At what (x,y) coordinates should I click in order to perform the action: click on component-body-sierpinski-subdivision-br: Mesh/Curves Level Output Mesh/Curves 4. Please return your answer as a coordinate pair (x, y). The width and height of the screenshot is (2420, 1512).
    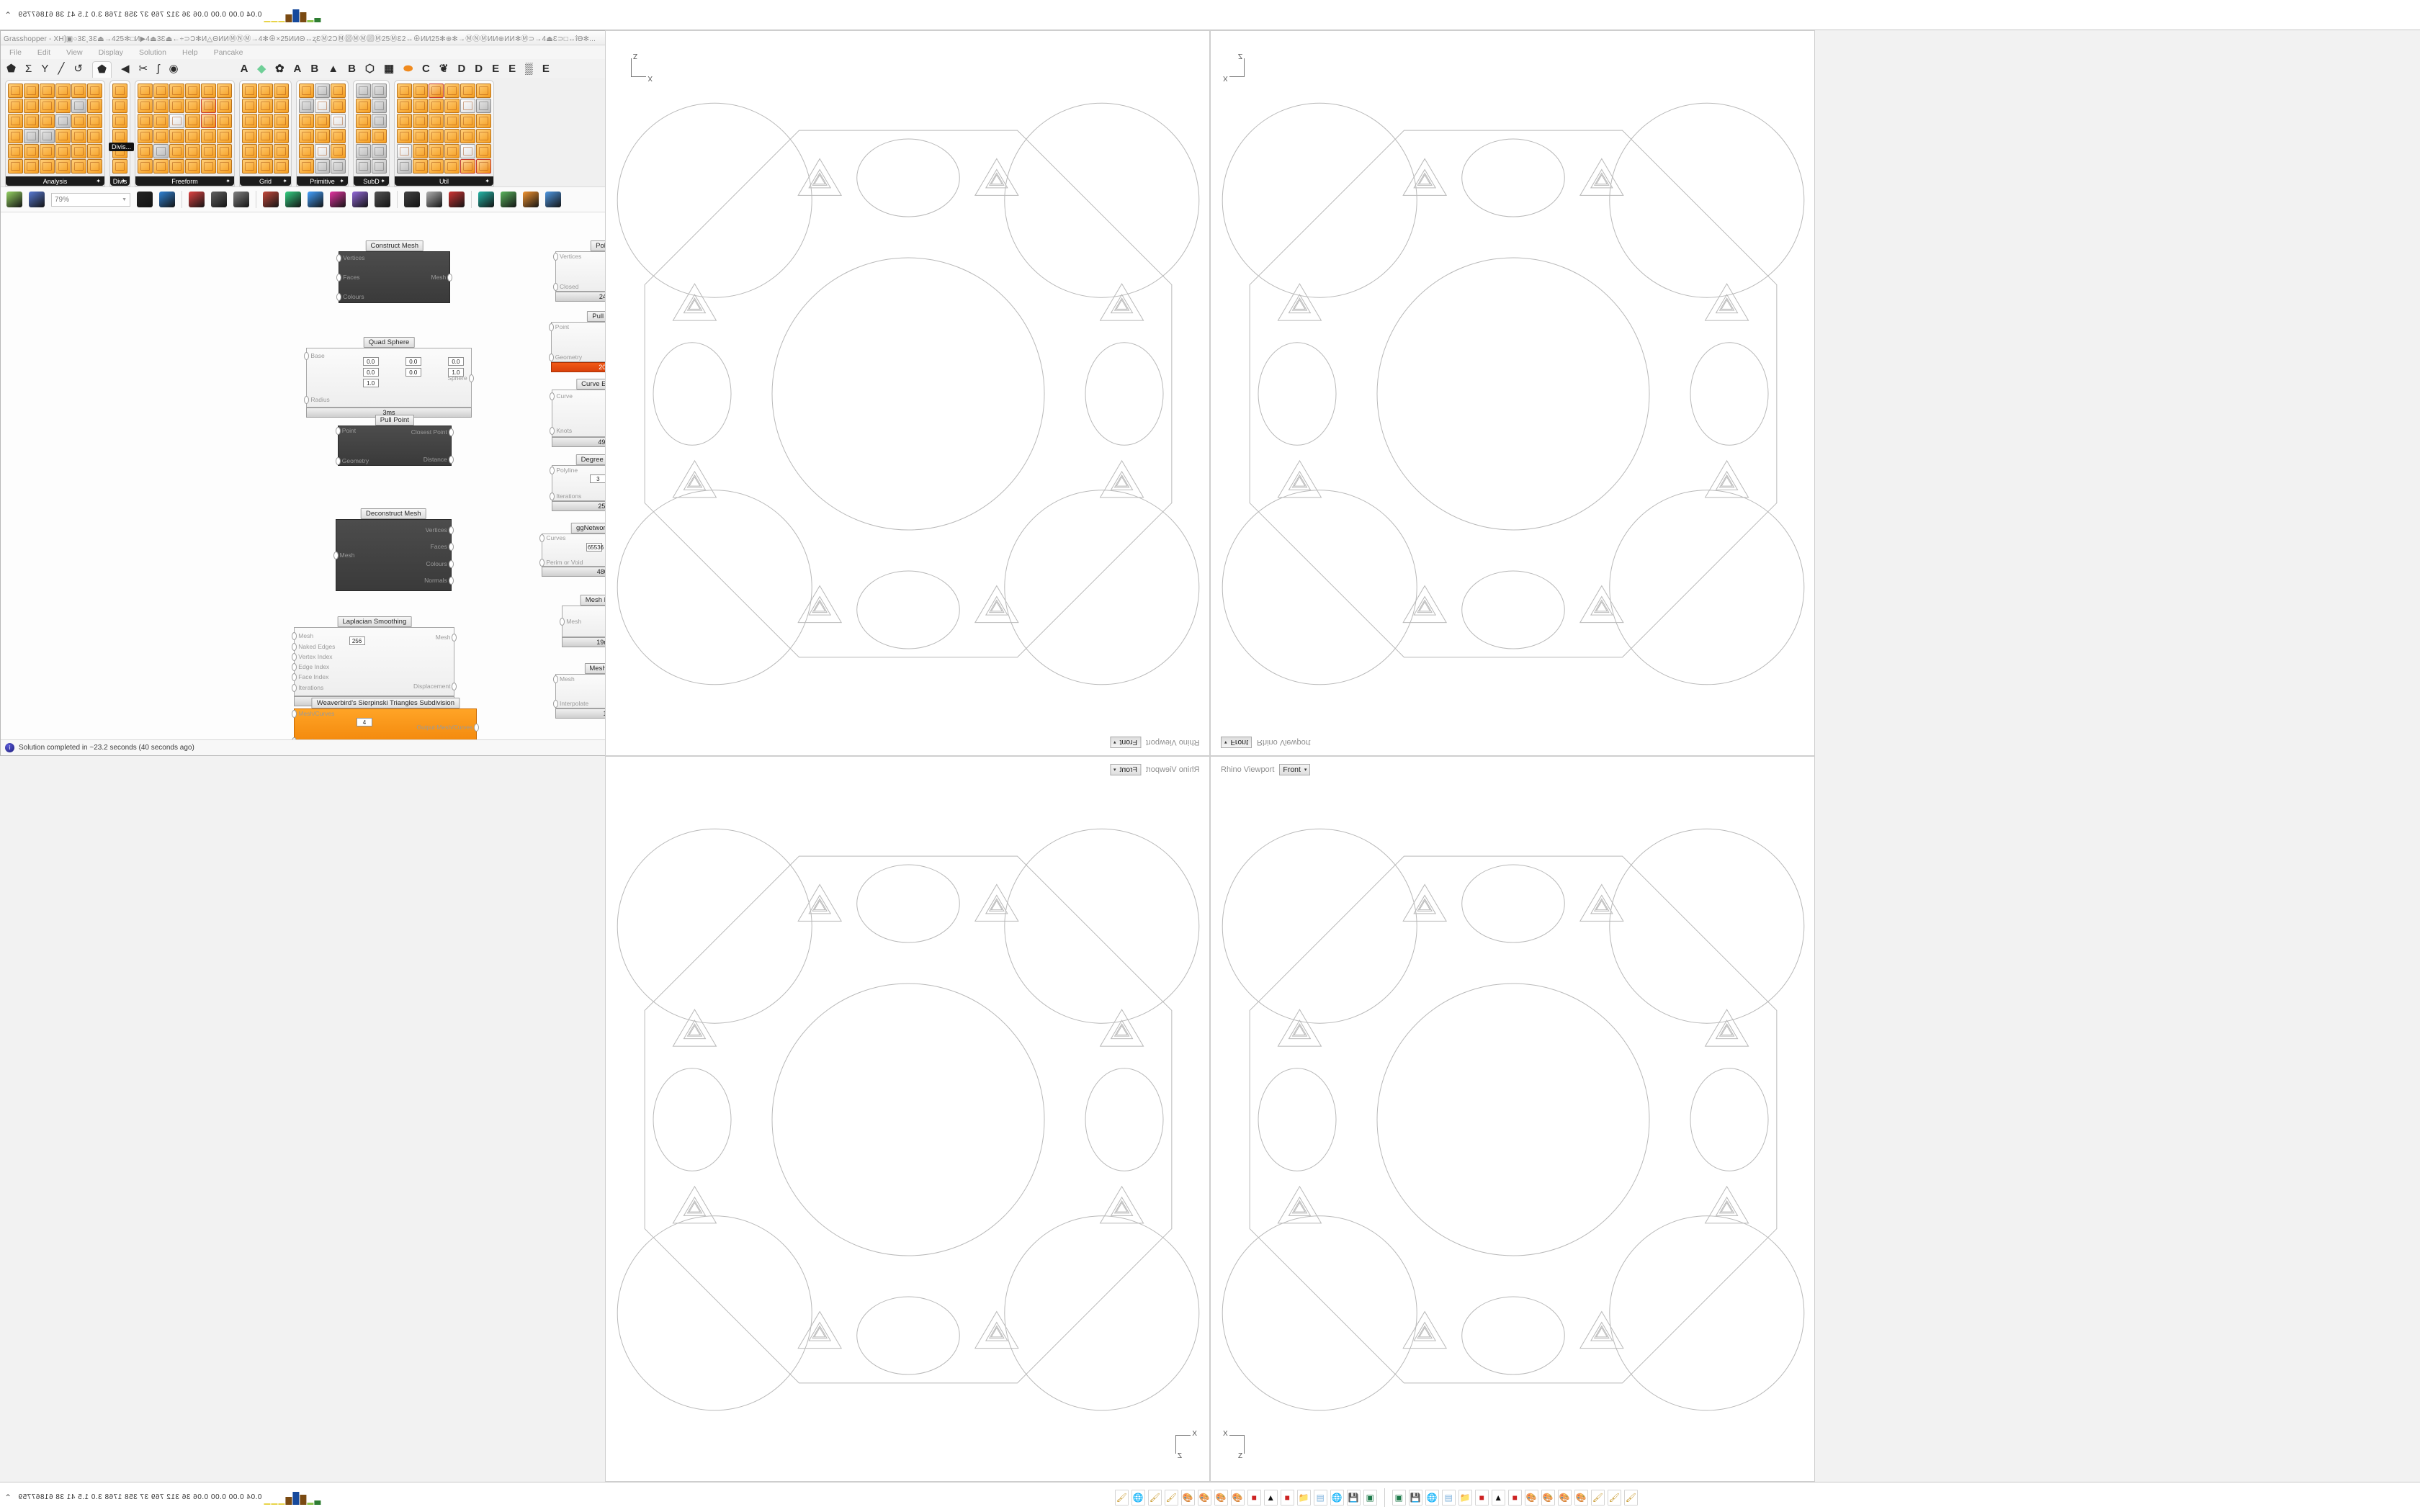
    Looking at the image, I should click on (386, 723).